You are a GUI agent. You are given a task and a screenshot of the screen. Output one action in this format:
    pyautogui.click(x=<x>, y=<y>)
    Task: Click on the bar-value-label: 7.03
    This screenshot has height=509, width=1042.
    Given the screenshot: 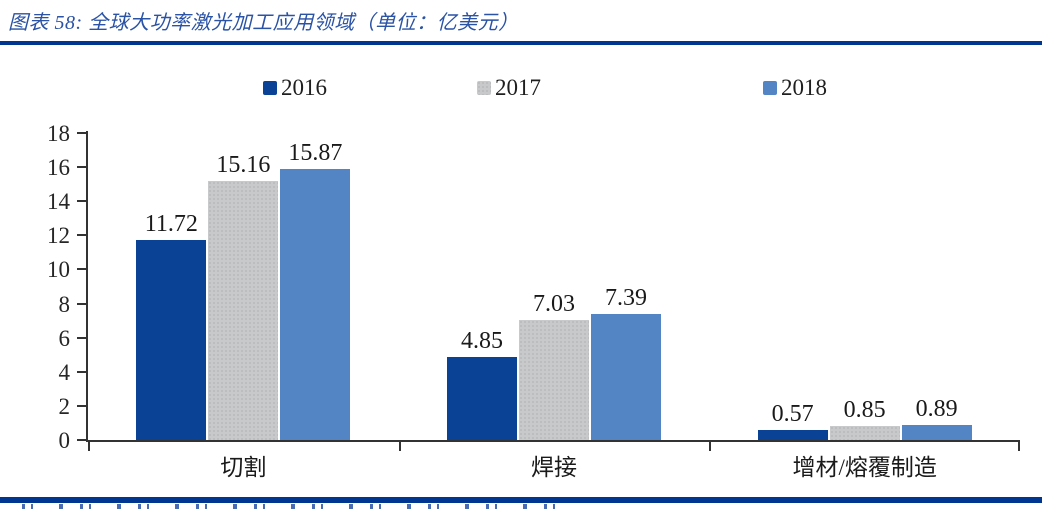 What is the action you would take?
    pyautogui.click(x=553, y=304)
    